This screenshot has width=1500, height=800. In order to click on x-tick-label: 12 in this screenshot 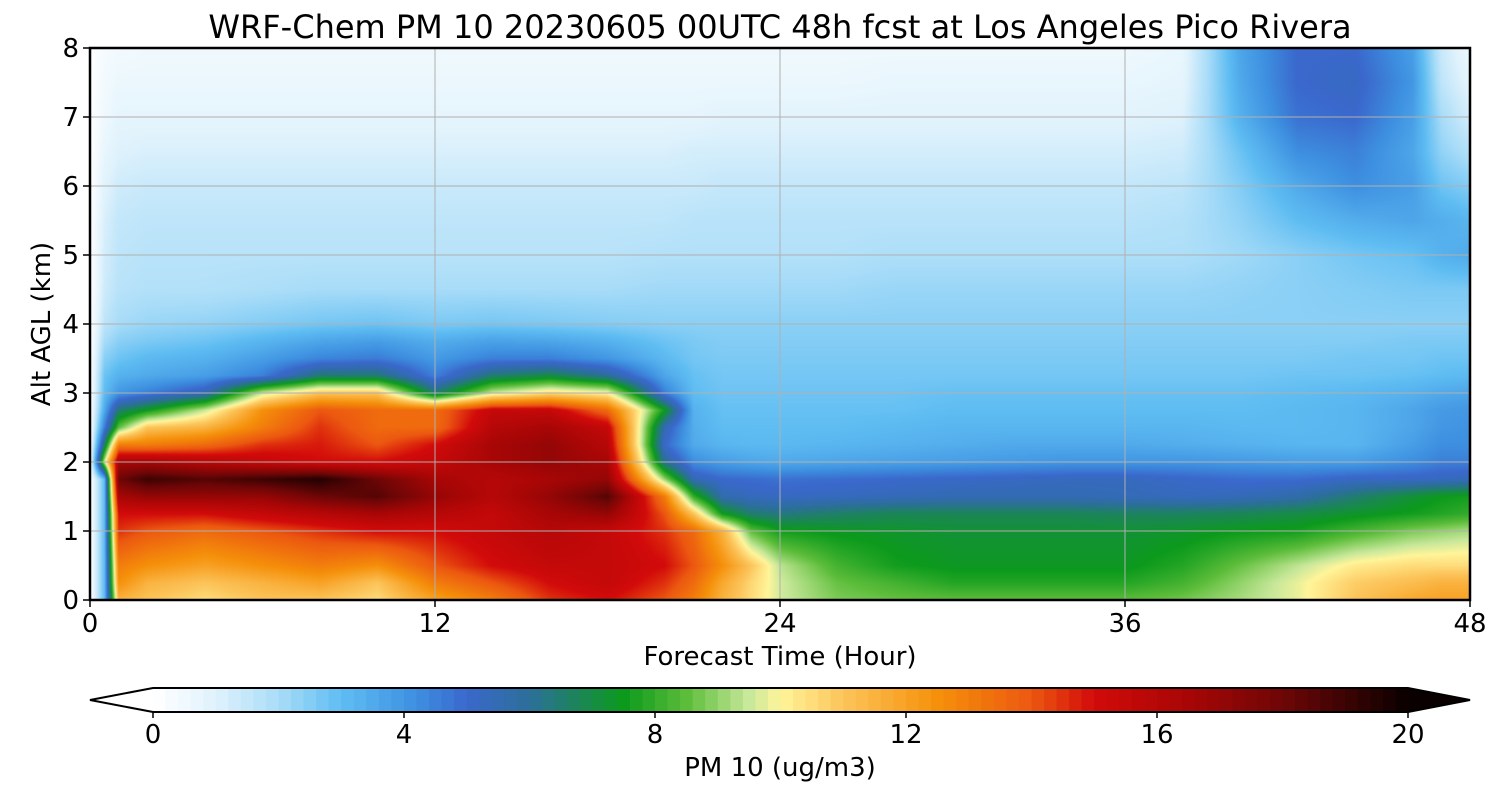, I will do `click(434, 624)`.